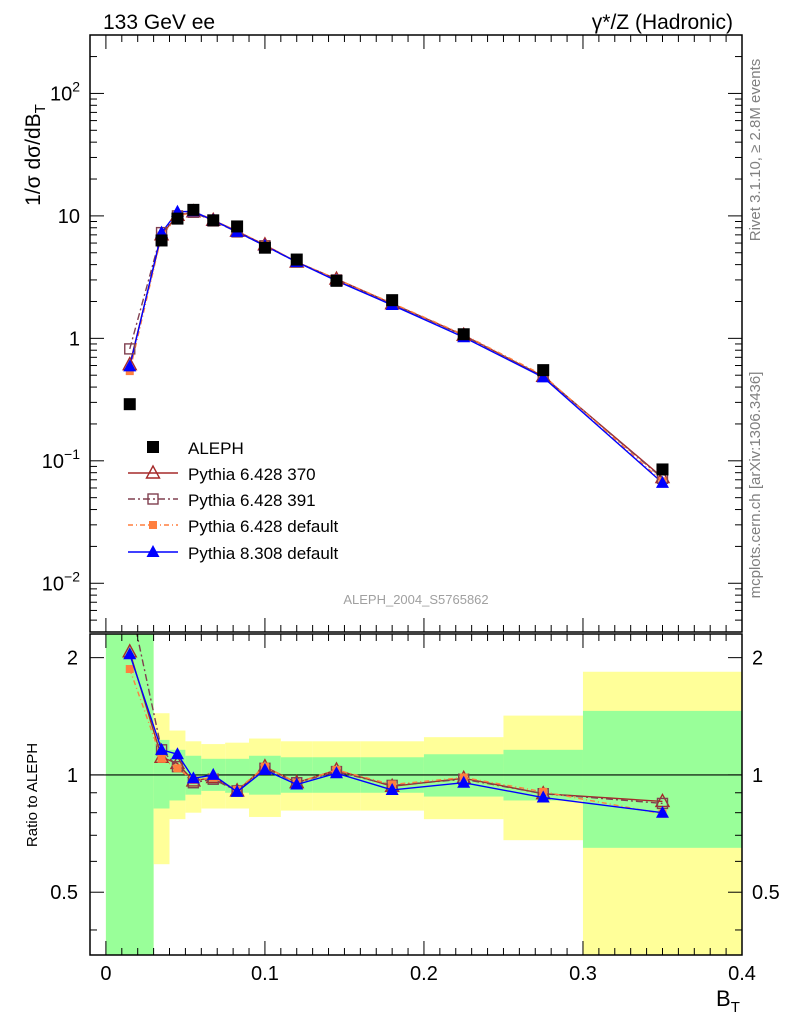 Image resolution: width=786 pixels, height=1024 pixels. What do you see at coordinates (105, 974) in the screenshot?
I see `x-tick-label: 0` at bounding box center [105, 974].